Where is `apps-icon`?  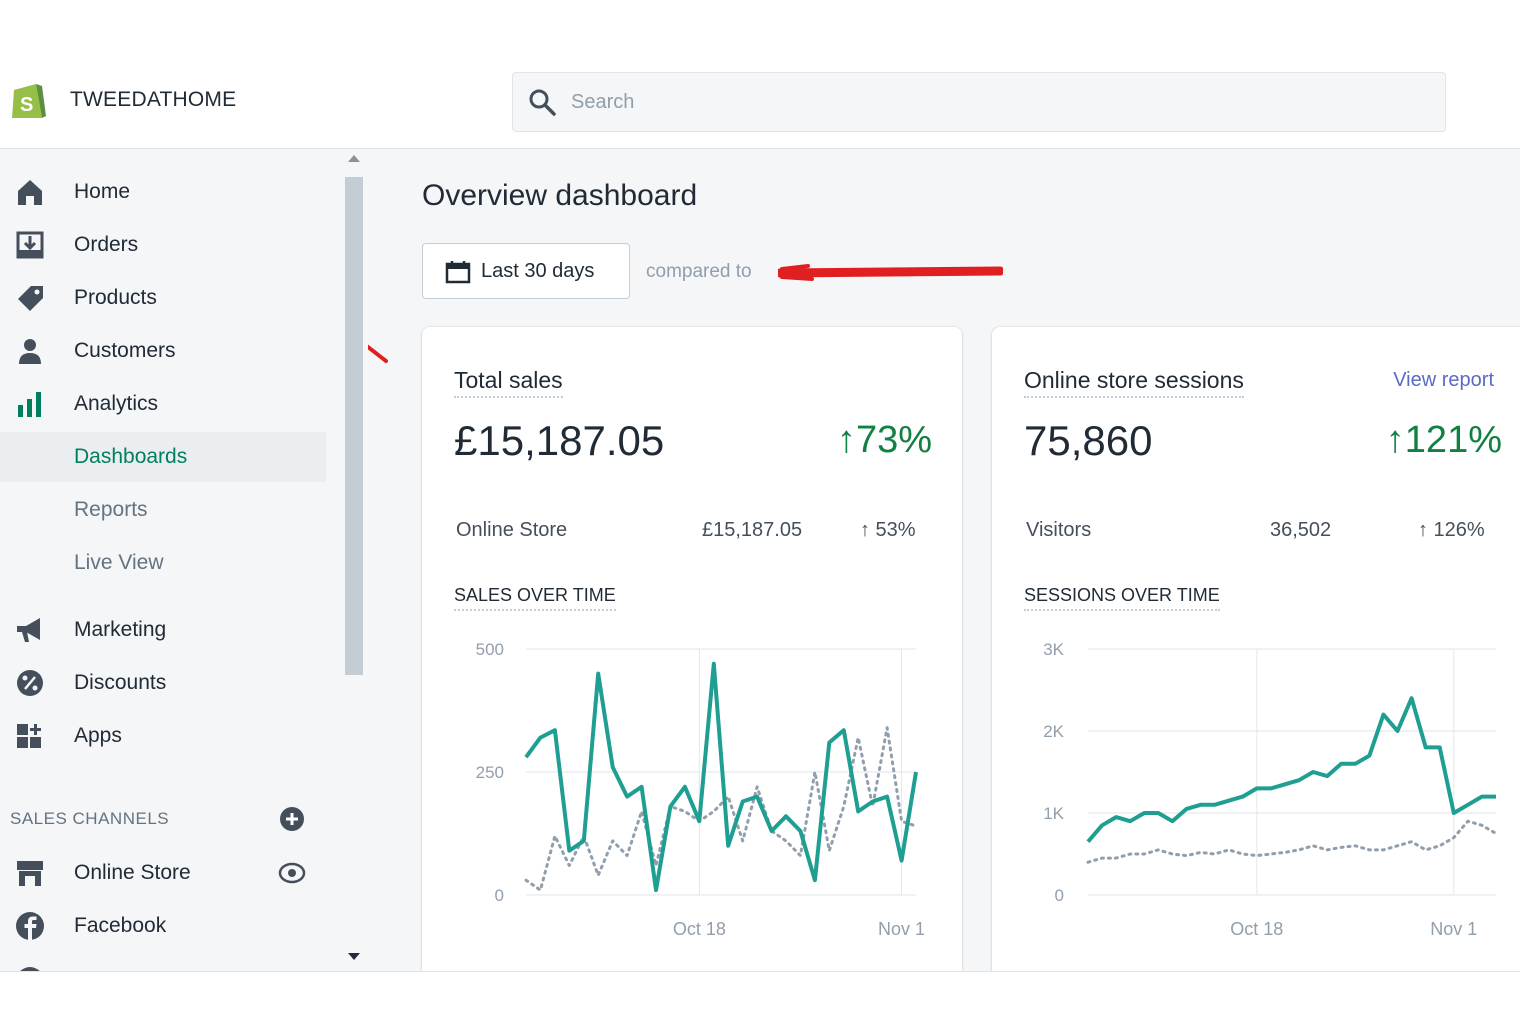 apps-icon is located at coordinates (29, 736).